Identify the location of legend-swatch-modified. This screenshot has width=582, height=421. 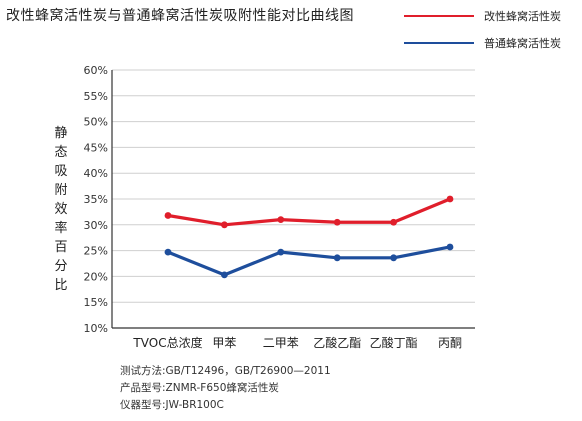
(439, 16).